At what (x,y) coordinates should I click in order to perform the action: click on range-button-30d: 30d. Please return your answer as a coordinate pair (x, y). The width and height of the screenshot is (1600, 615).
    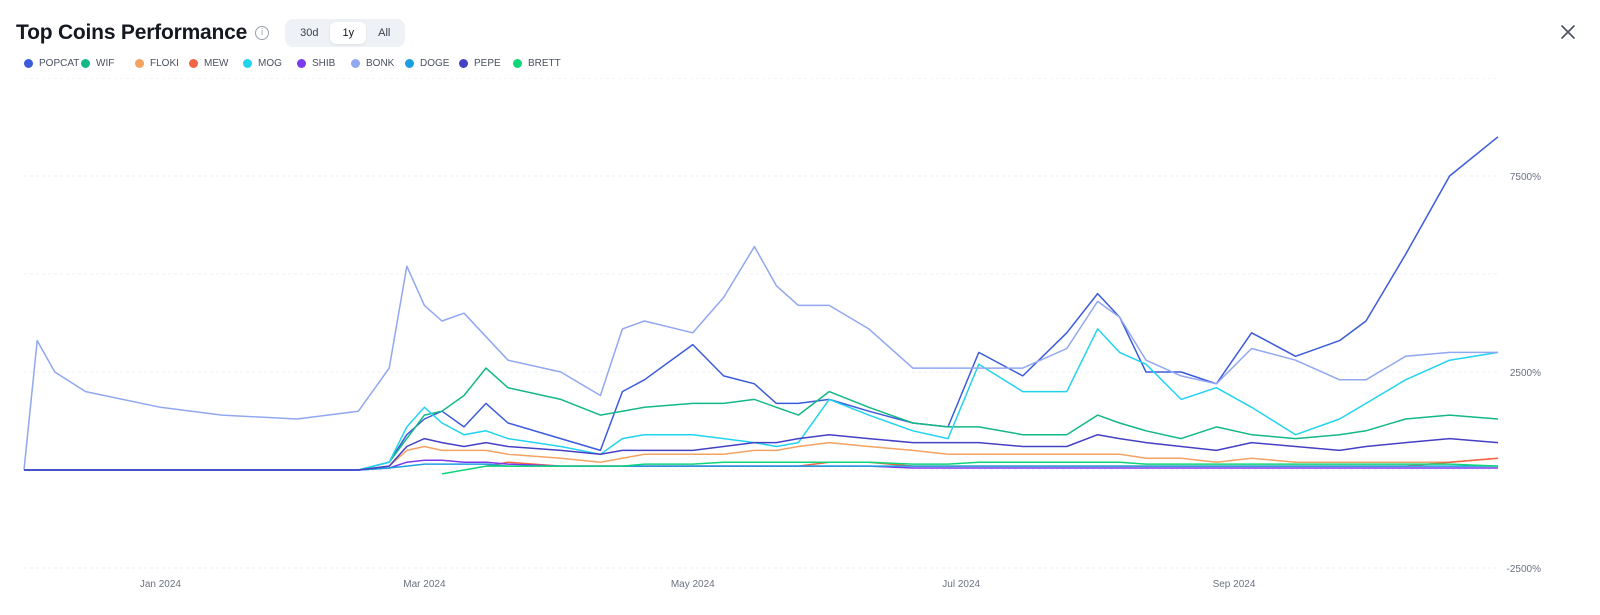
    Looking at the image, I should click on (309, 33).